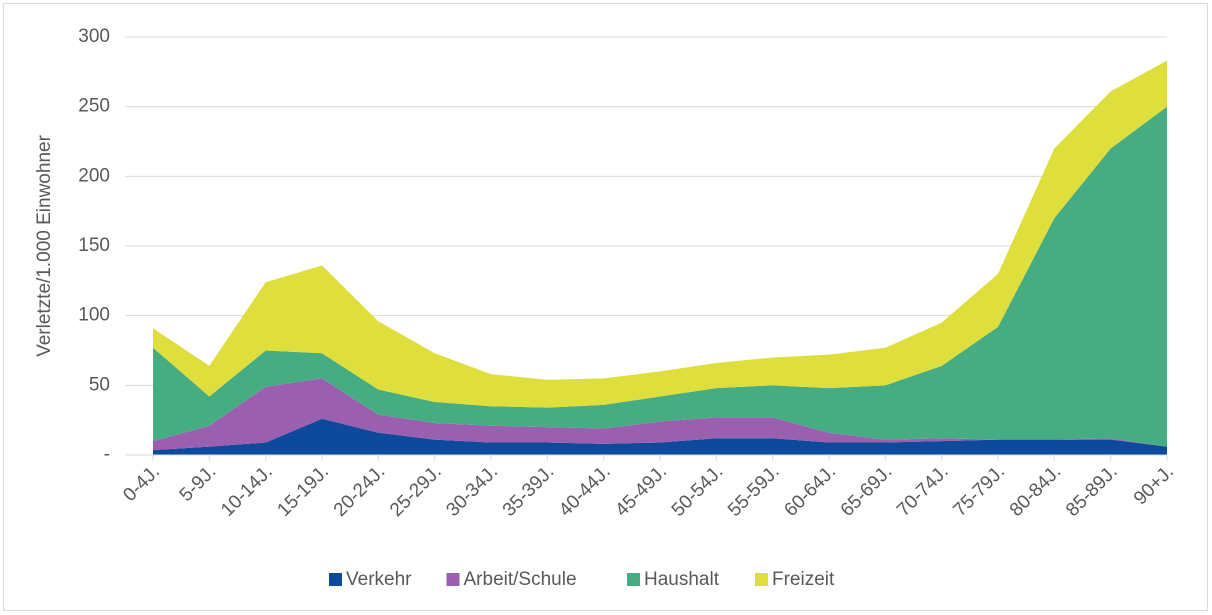 This screenshot has width=1212, height=615. What do you see at coordinates (94, 245) in the screenshot?
I see `y-tick-label: 150` at bounding box center [94, 245].